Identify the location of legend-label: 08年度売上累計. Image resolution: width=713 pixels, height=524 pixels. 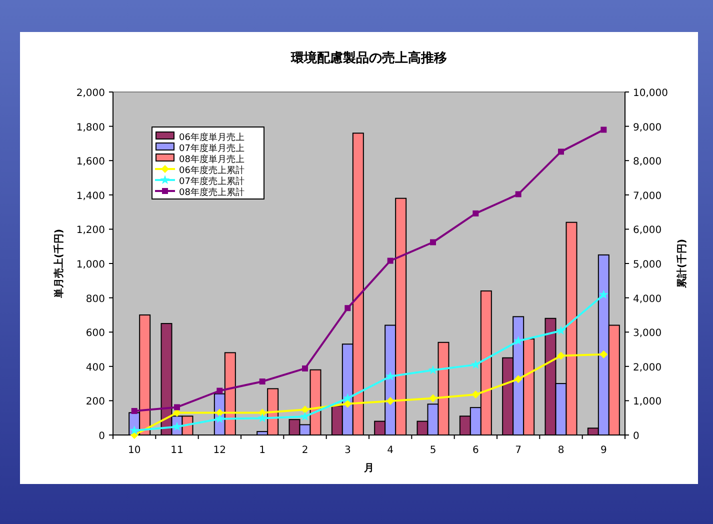
(211, 192).